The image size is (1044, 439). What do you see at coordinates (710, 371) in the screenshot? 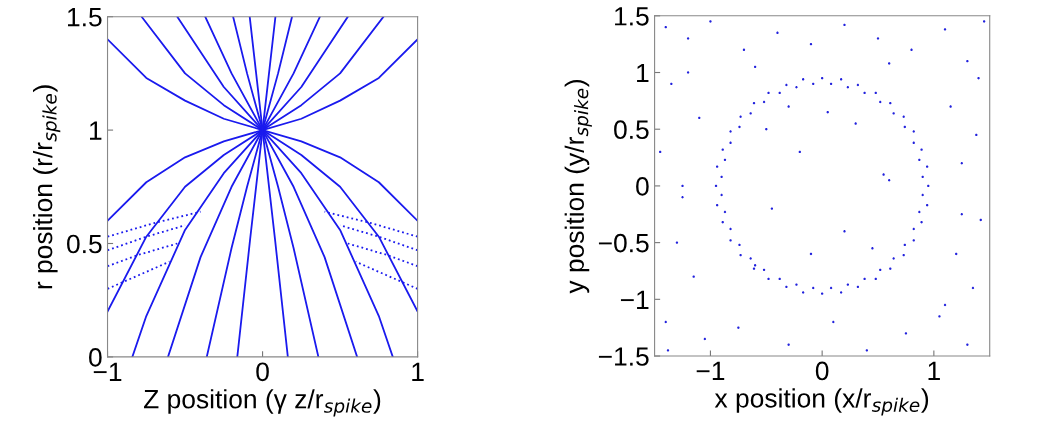
I see `x-tick-label: −1` at bounding box center [710, 371].